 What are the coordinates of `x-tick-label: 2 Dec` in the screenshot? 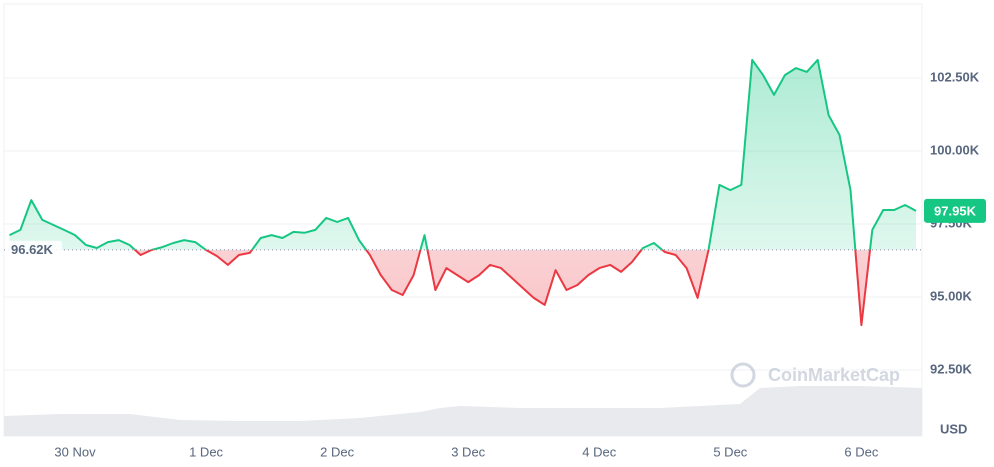 It's located at (337, 451).